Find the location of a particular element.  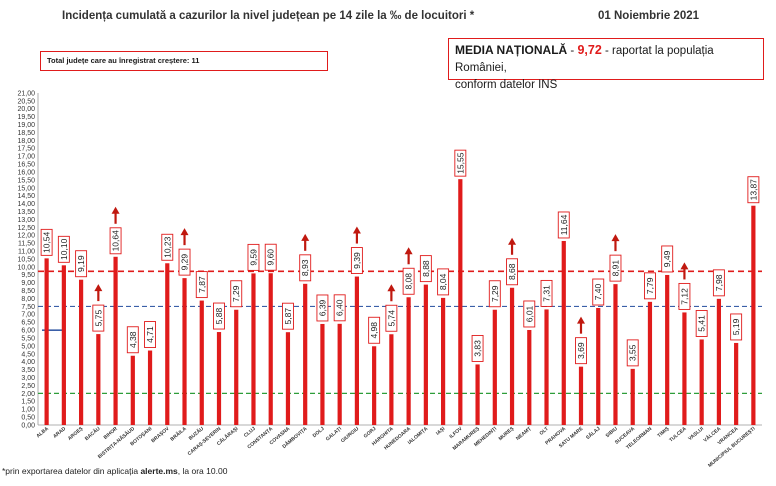

y-tick-label: 16,50 is located at coordinates (26, 165).